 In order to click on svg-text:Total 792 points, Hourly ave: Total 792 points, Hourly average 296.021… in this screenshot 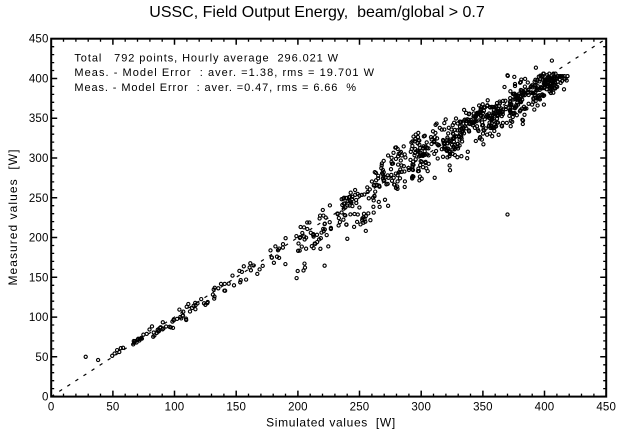, I will do `click(206, 58)`.